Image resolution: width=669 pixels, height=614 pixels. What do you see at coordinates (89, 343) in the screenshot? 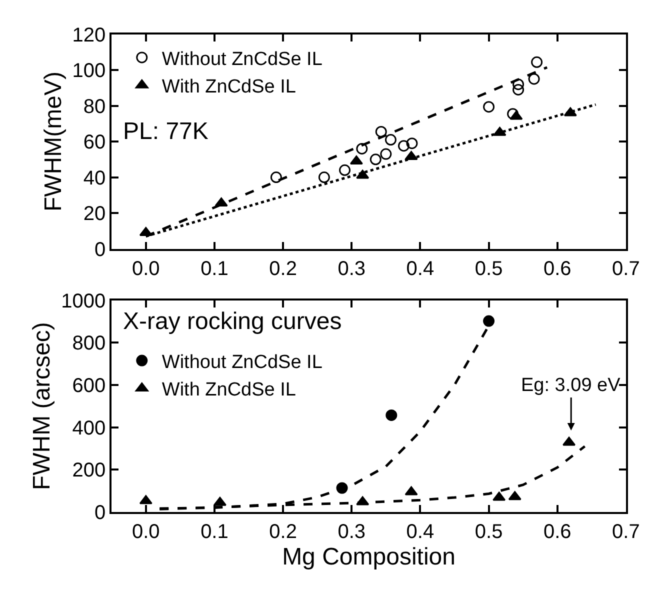
I see `y-tick-label: 800` at bounding box center [89, 343].